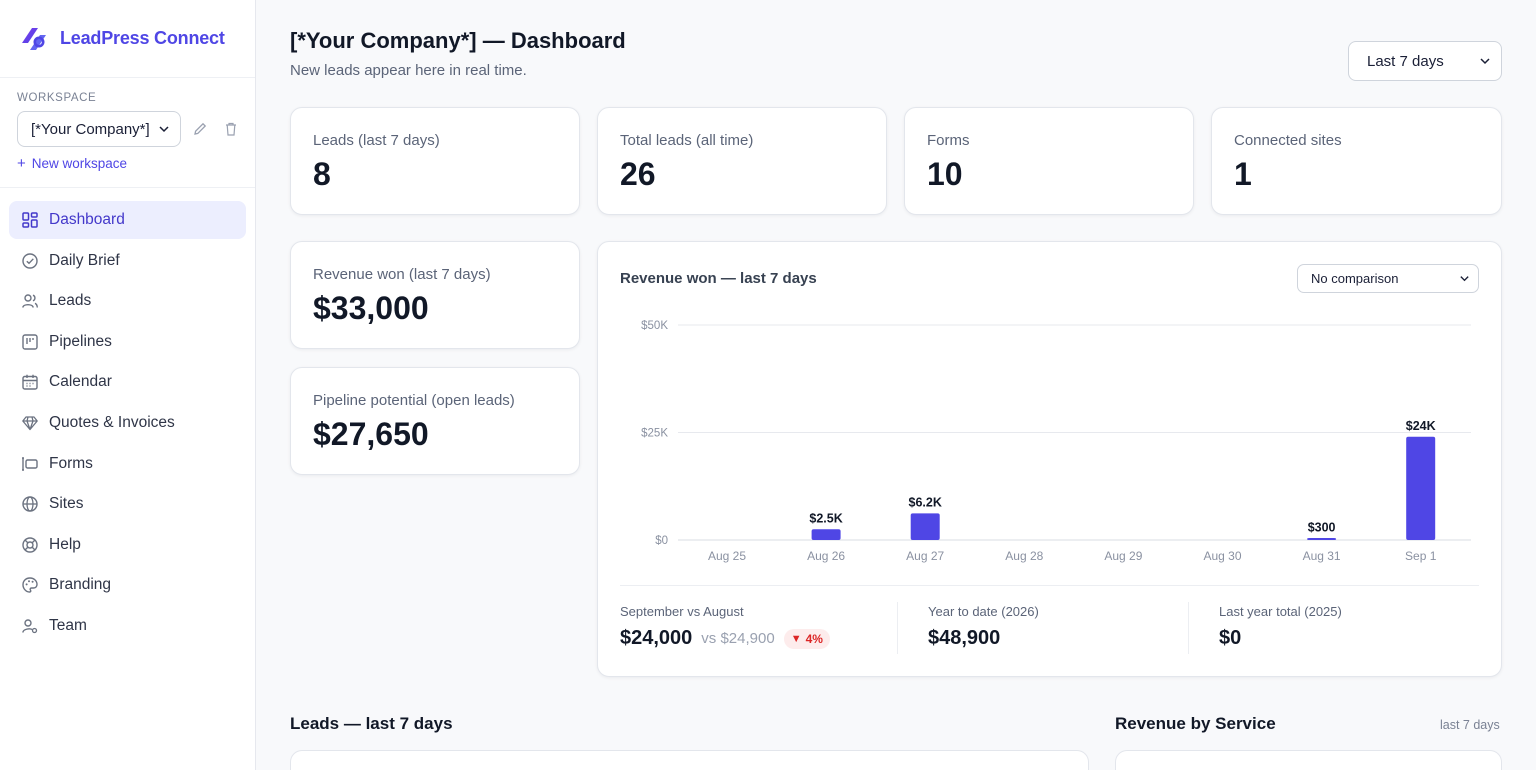 Image resolution: width=1536 pixels, height=770 pixels. I want to click on sidebar-item-daily-brief: Daily Brief, so click(127, 261).